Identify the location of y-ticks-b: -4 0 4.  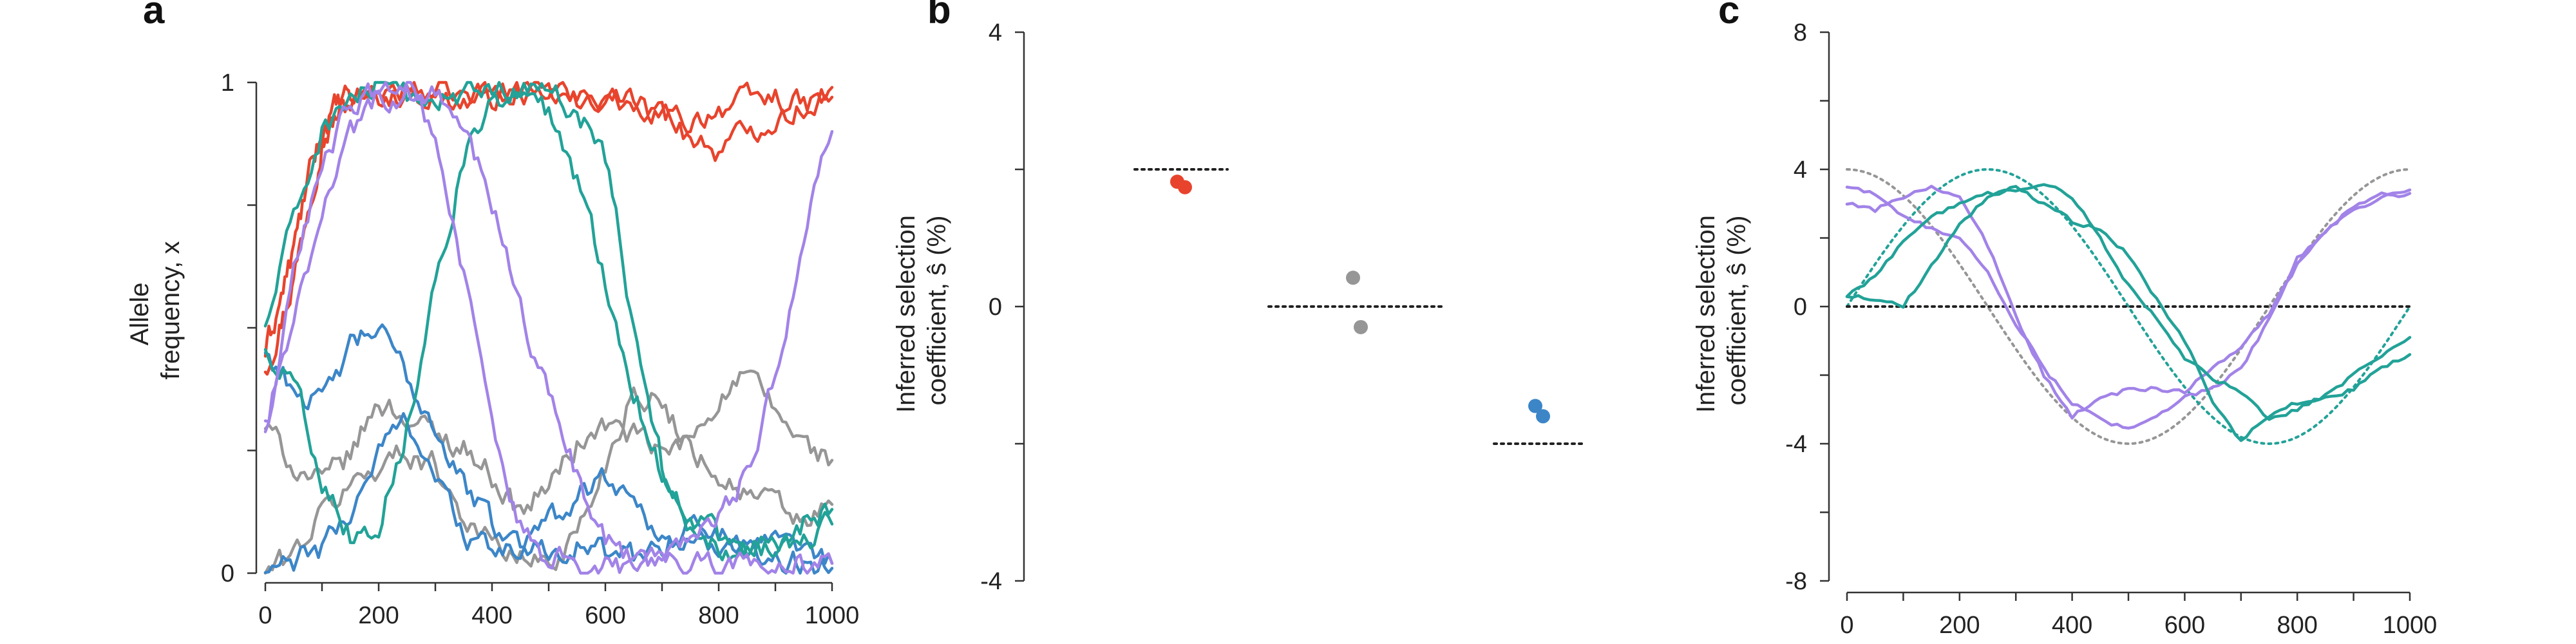
(1002, 307).